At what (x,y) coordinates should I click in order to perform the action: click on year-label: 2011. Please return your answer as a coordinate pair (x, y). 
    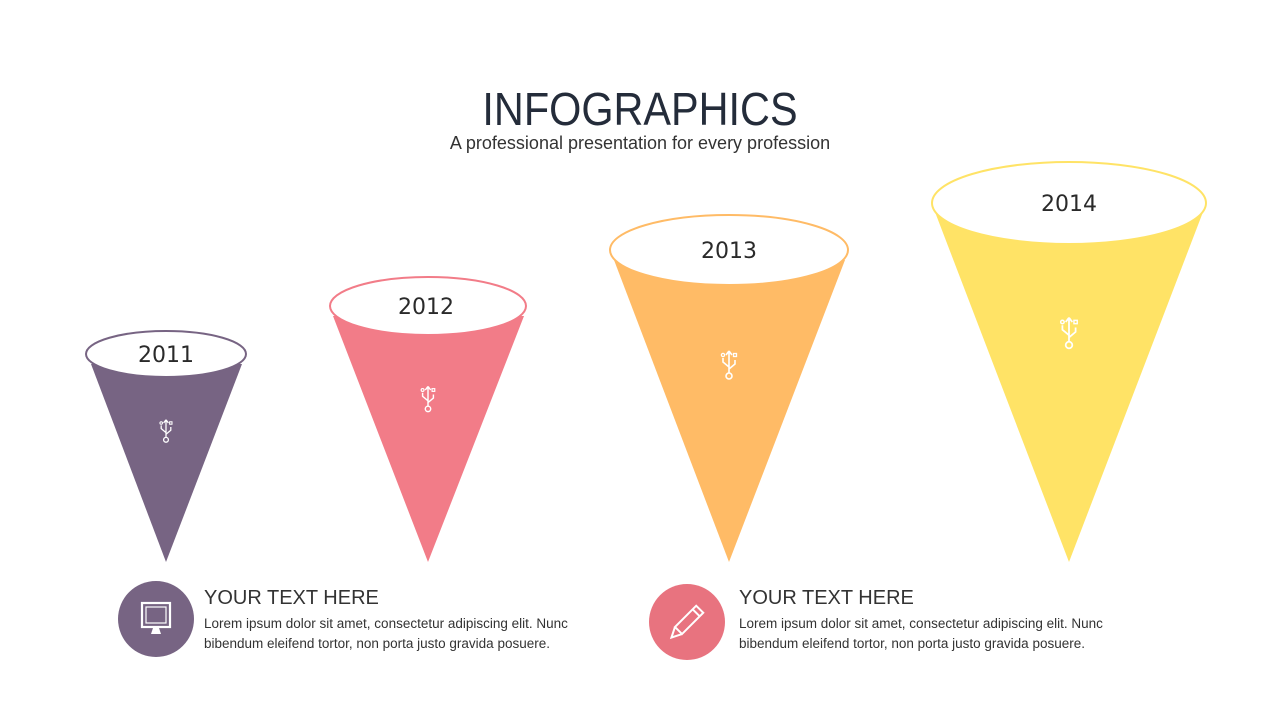
    Looking at the image, I should click on (166, 355).